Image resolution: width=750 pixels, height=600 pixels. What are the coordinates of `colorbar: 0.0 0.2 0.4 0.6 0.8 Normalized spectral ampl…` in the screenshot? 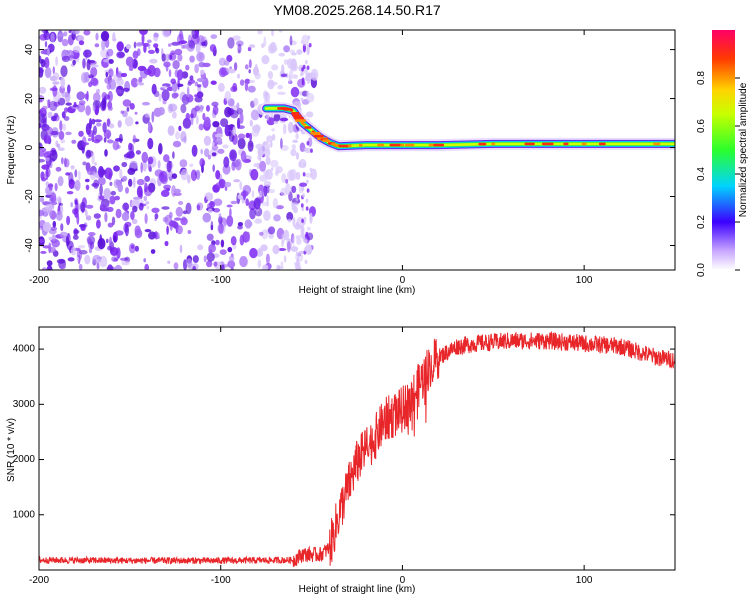 It's located at (722, 153).